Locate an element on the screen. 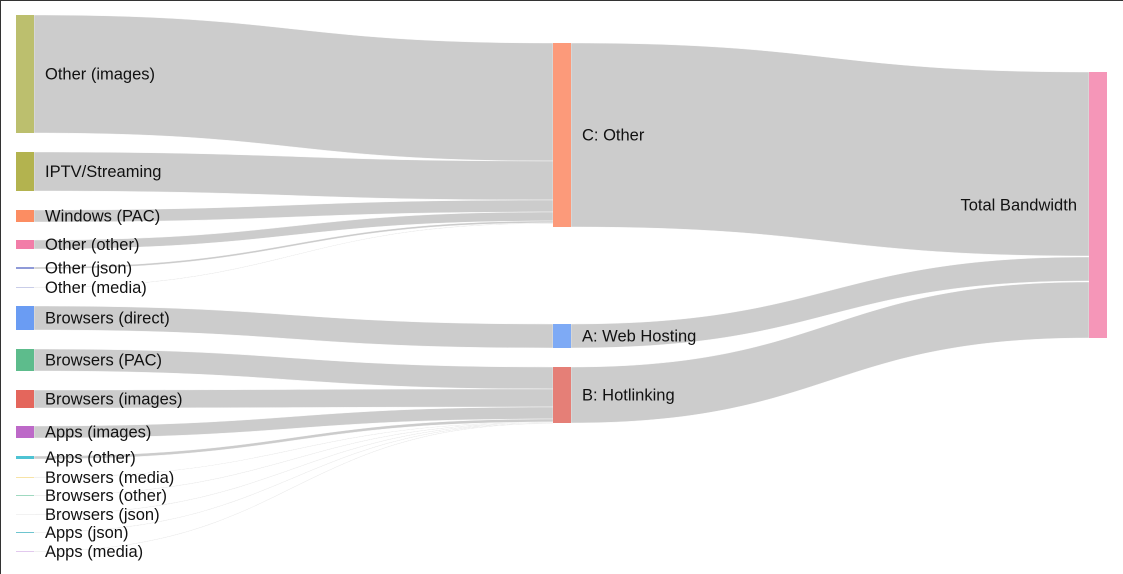  sankey-node-browsers_direct is located at coordinates (25, 318).